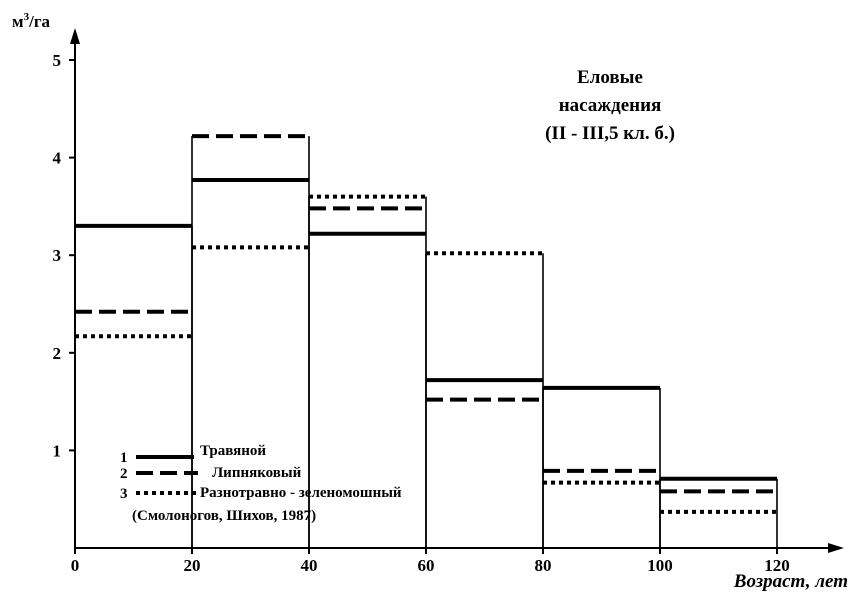 The width and height of the screenshot is (851, 593). Describe the element at coordinates (57, 255) in the screenshot. I see `y-tick-label-3: 3` at that location.